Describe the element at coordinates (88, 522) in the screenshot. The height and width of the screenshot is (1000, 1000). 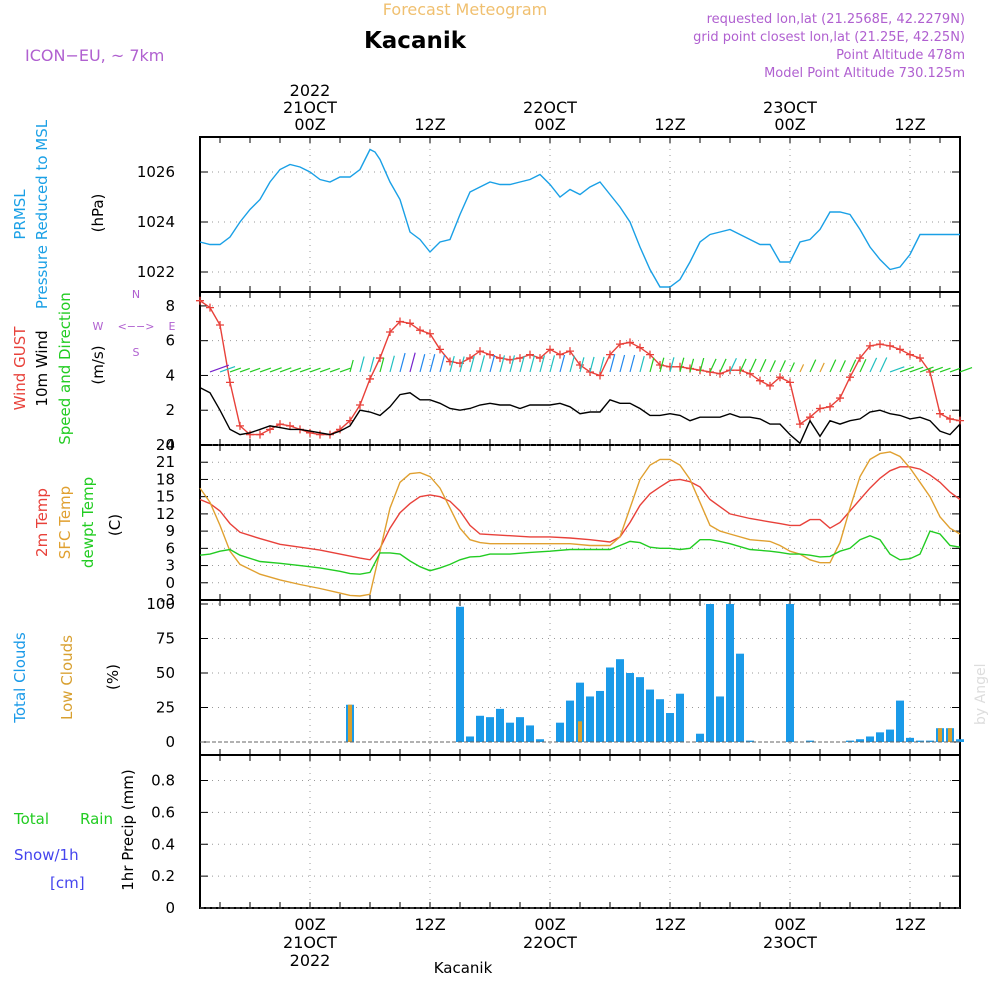
I see `panel-side-label: dewpt Temp` at that location.